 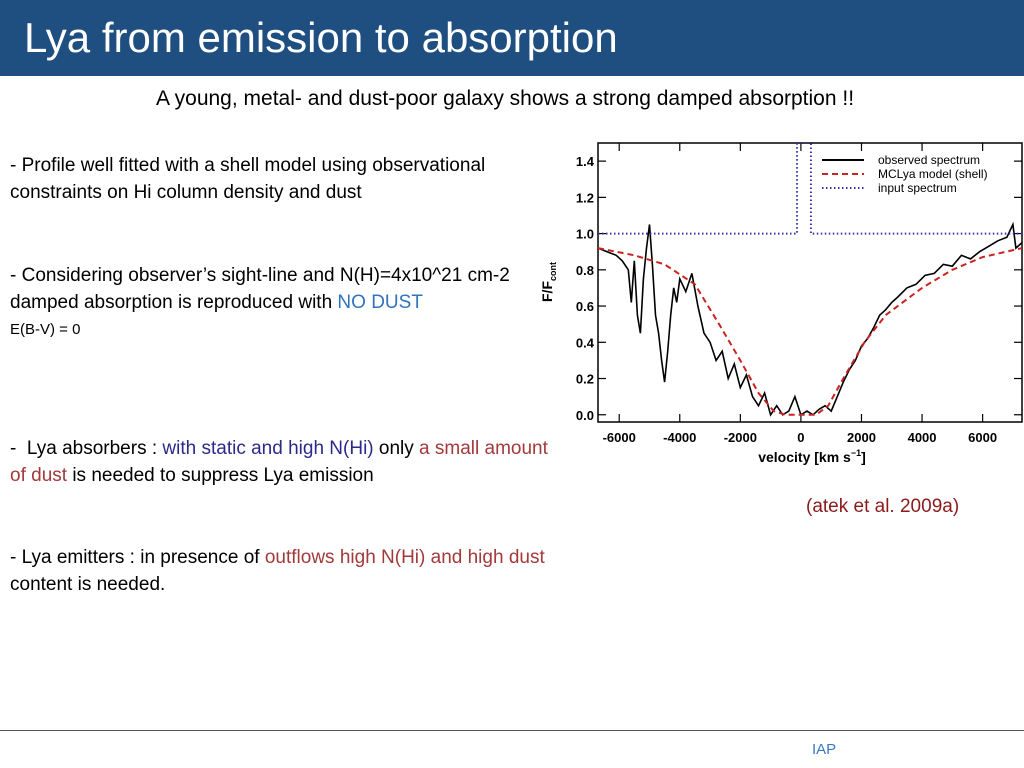 What do you see at coordinates (740, 437) in the screenshot?
I see `x-tick-label: -2000` at bounding box center [740, 437].